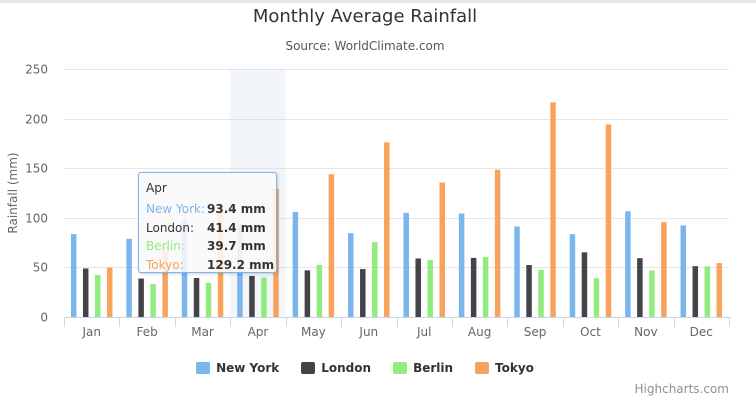  I want to click on y-tick-label: 100, so click(36, 219).